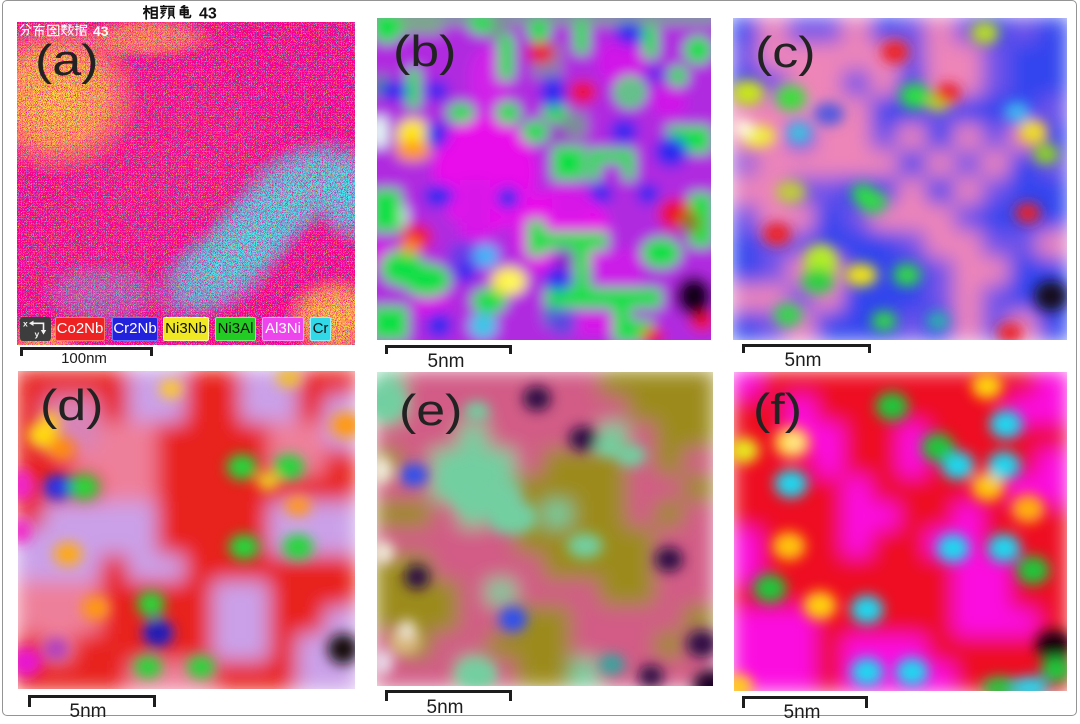 This screenshot has height=724, width=1080. What do you see at coordinates (25, 324) in the screenshot?
I see `svg-text: x` at bounding box center [25, 324].